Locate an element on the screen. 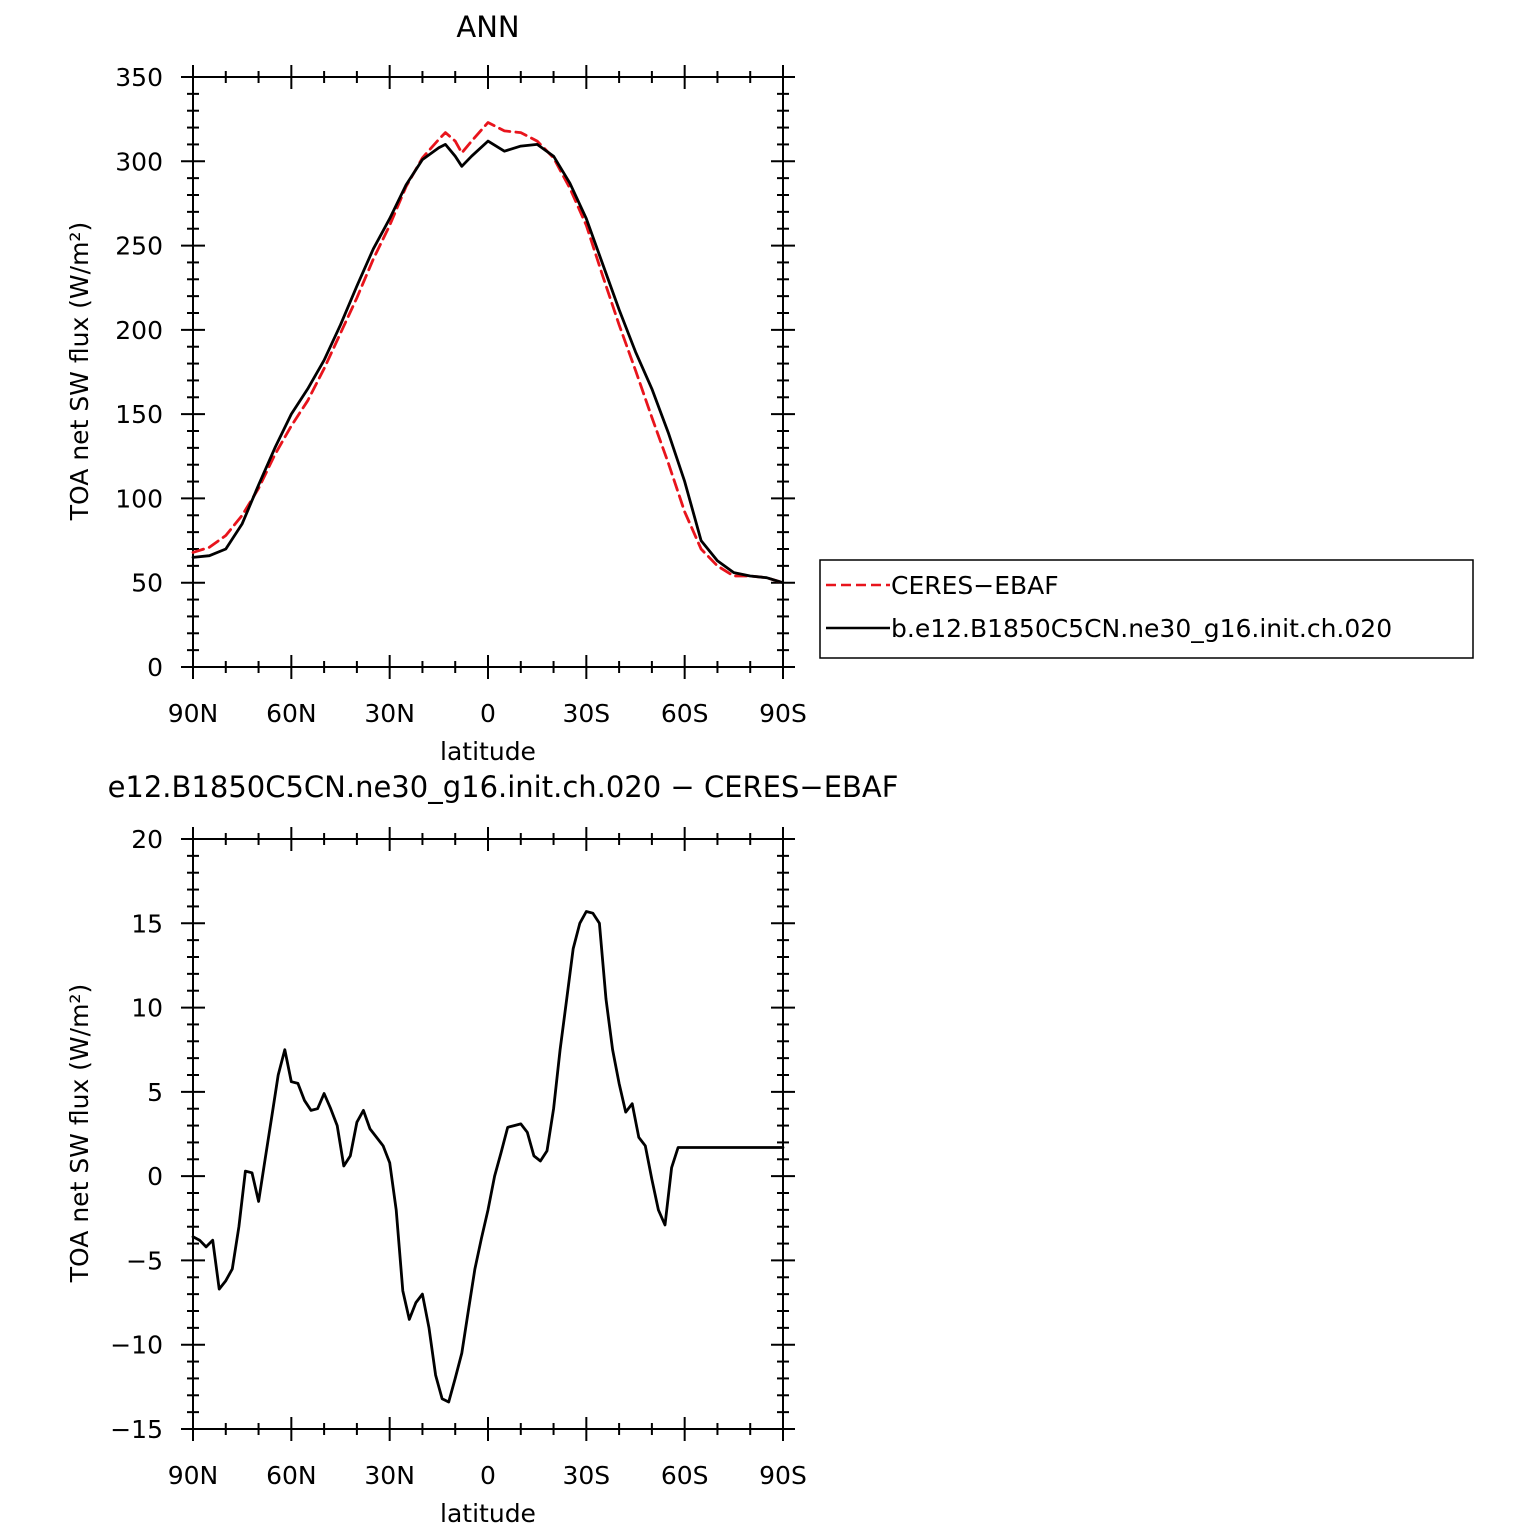  legend-label-model: b.e12.B1850C5CN.ne30_g16.init.ch.020 is located at coordinates (1141, 628).